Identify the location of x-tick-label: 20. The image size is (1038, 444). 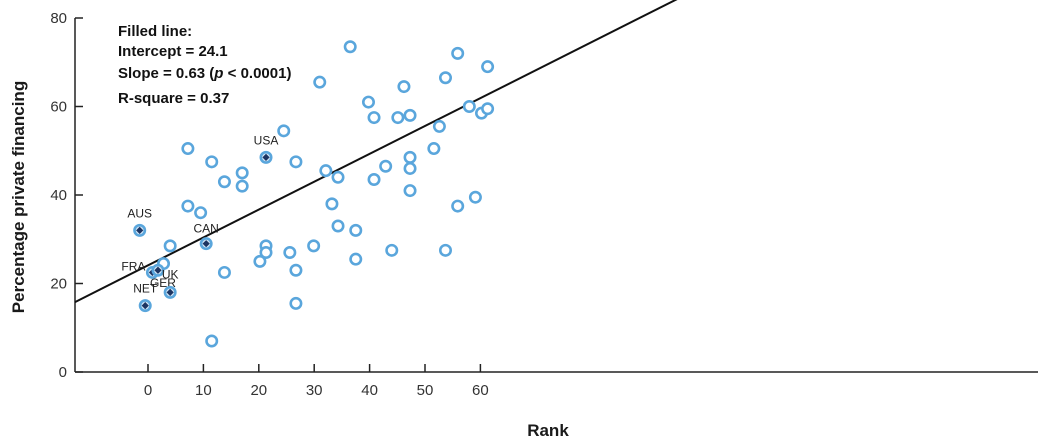
(258, 390).